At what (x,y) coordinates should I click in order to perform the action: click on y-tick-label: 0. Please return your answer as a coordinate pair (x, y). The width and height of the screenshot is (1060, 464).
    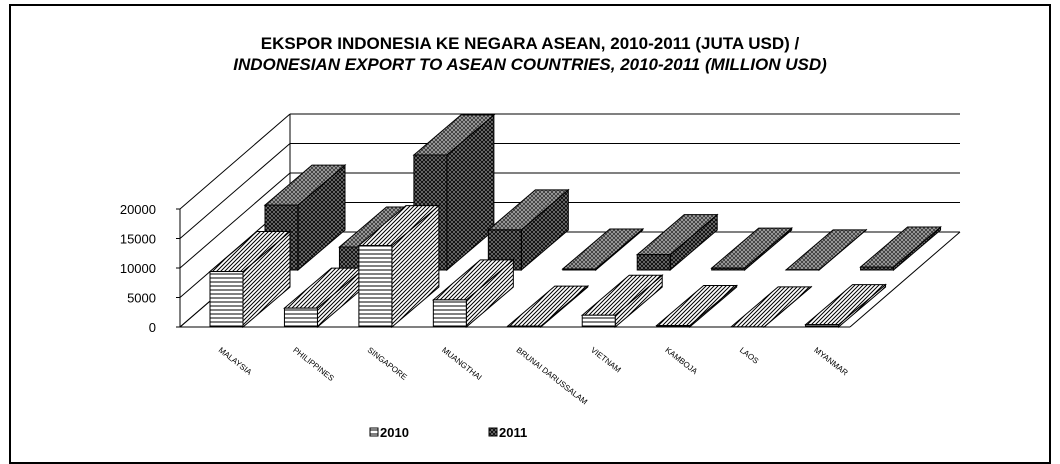
    Looking at the image, I should click on (152, 327).